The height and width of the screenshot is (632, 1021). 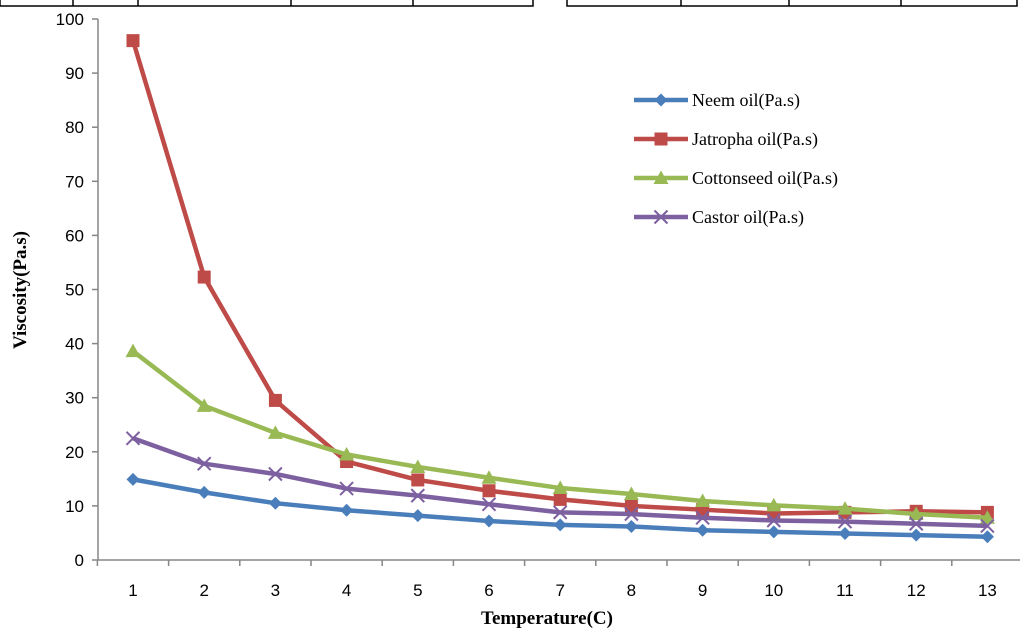 What do you see at coordinates (267, 3) in the screenshot?
I see `cropped-table-fragment-left` at bounding box center [267, 3].